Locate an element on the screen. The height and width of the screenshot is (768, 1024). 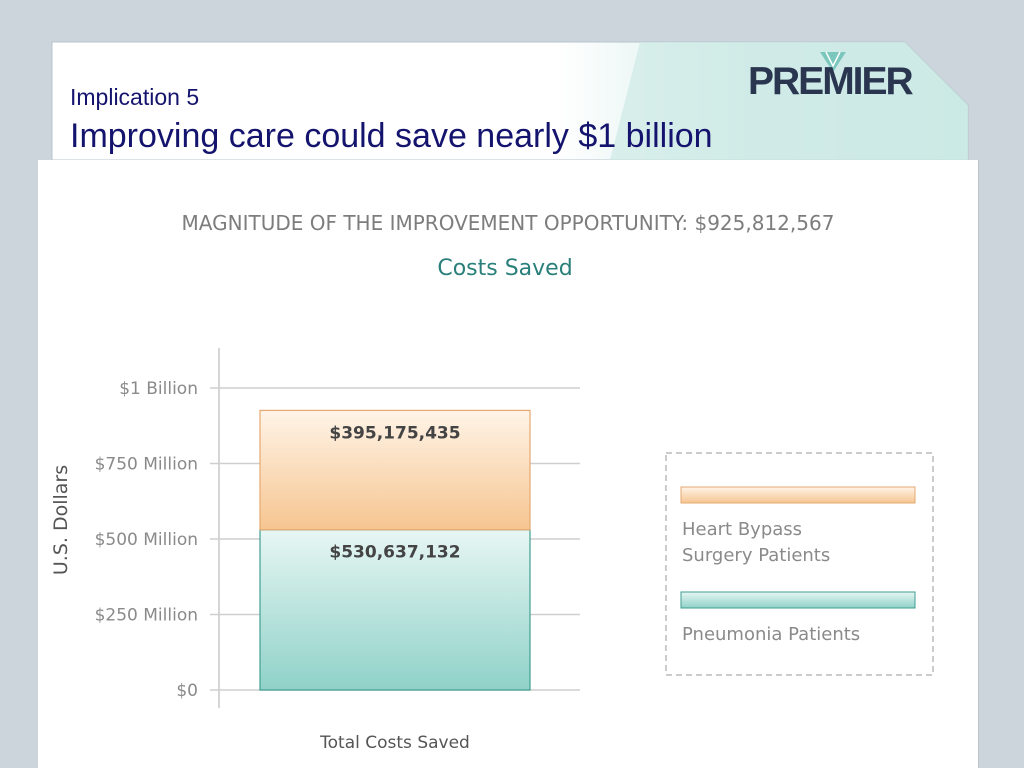
y-tick-label: $500 Million is located at coordinates (146, 540).